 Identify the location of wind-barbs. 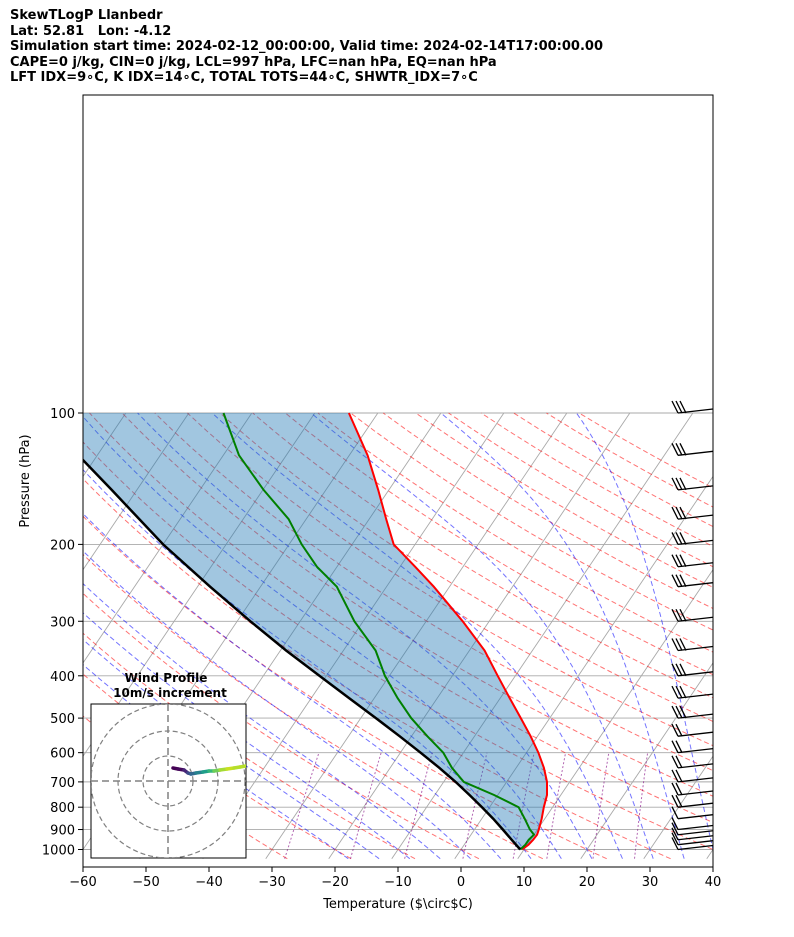
(692, 625).